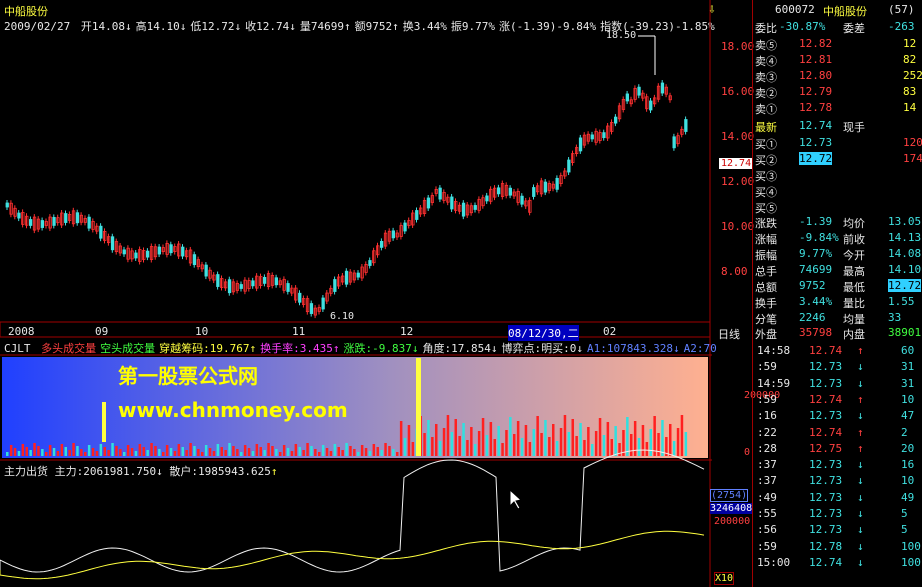 This screenshot has width=922, height=587. I want to click on low-price-mark: 6.10, so click(342, 316).